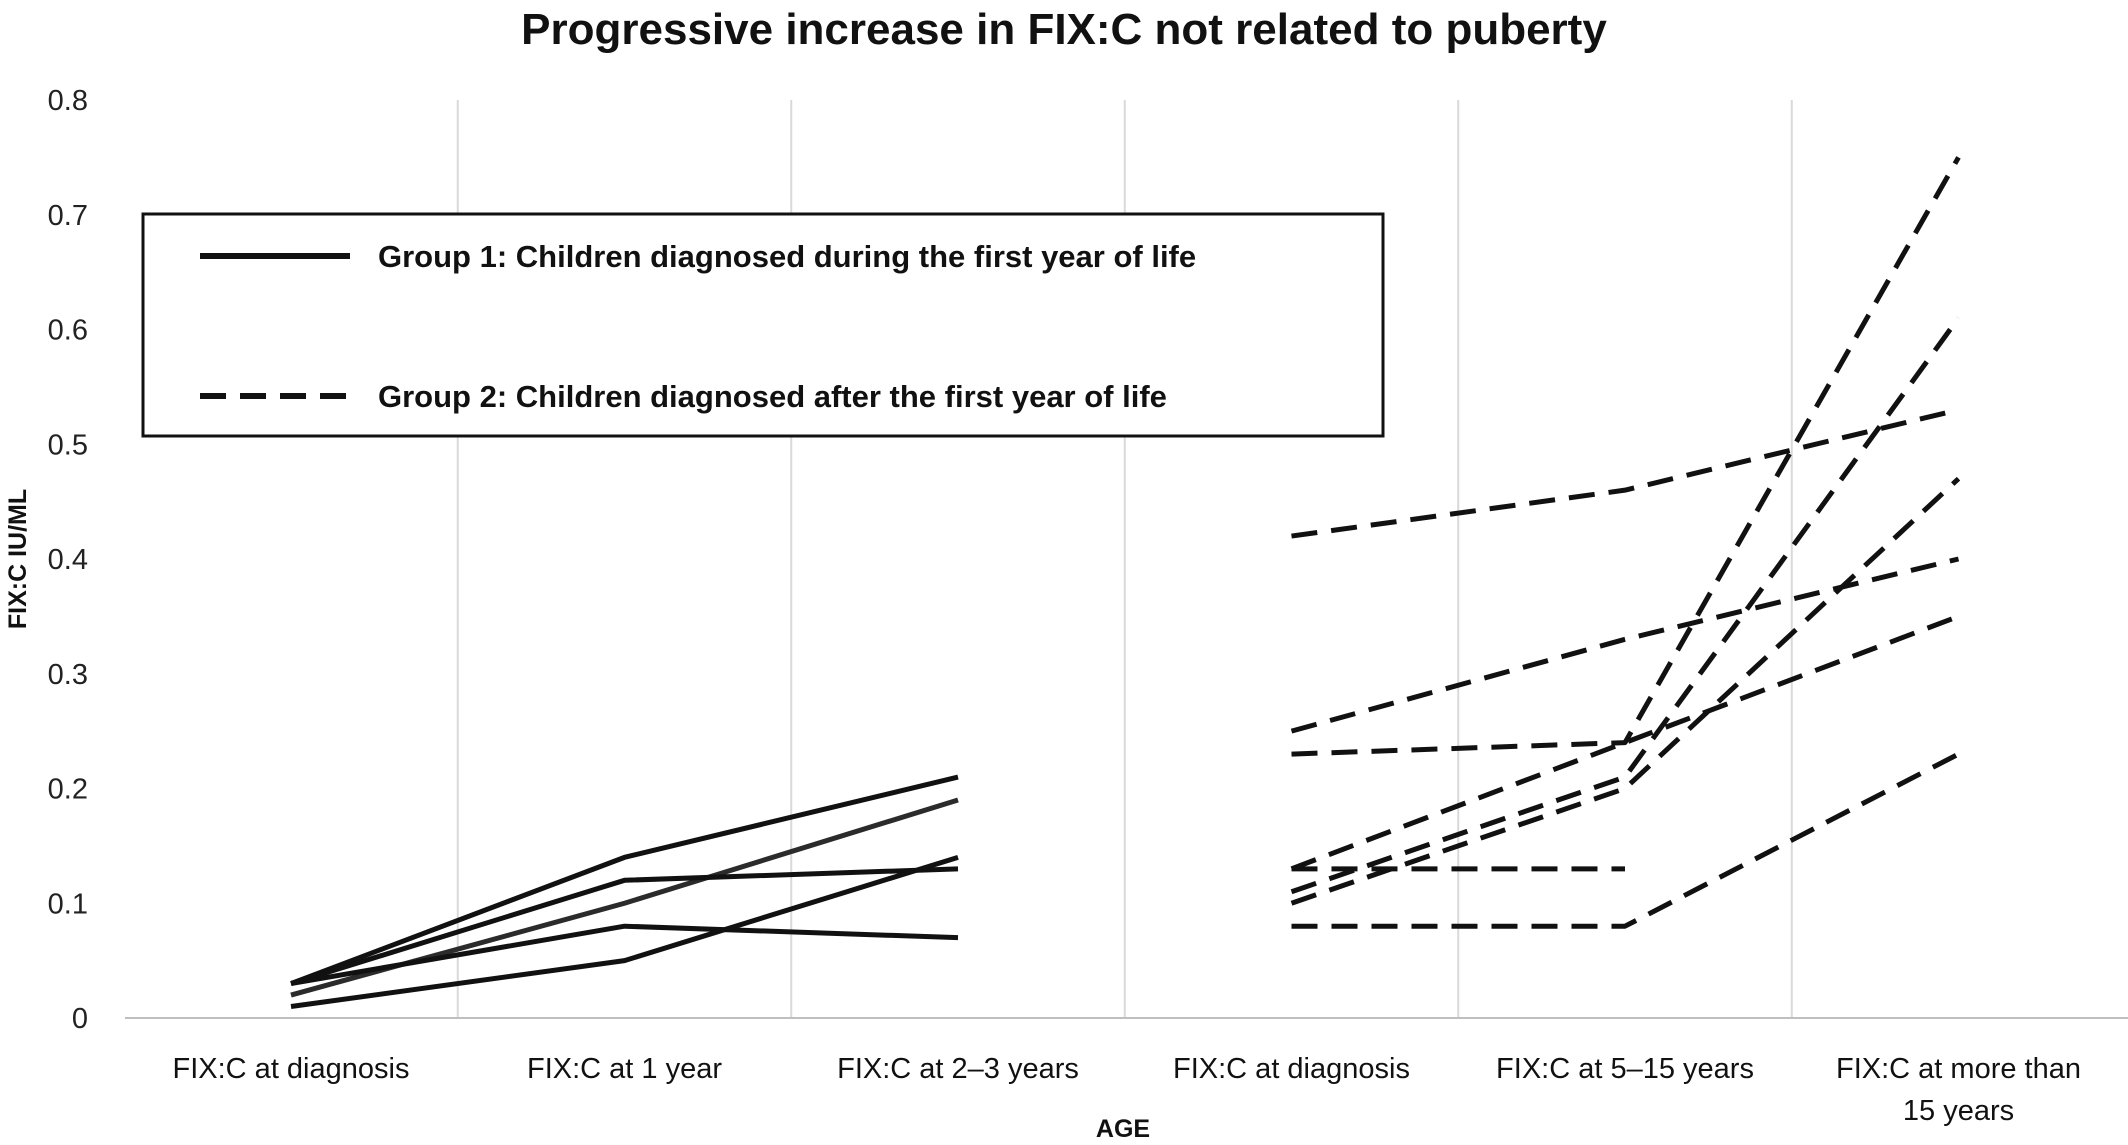 This screenshot has height=1145, width=2128. I want to click on y-tick-label: 0, so click(80, 1019).